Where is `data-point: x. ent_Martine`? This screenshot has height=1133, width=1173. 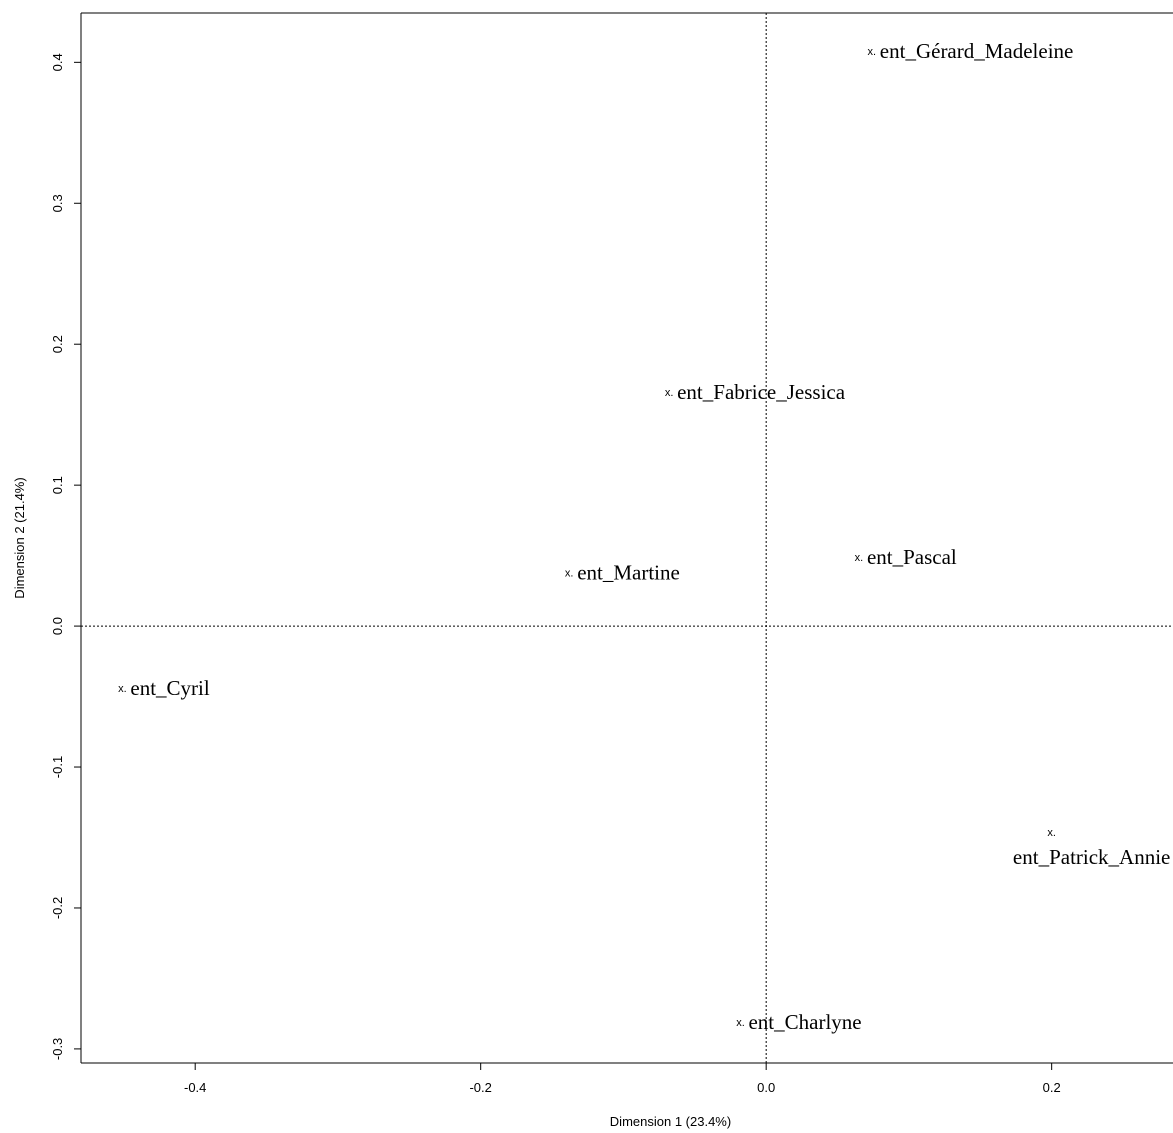 data-point: x. ent_Martine is located at coordinates (622, 573).